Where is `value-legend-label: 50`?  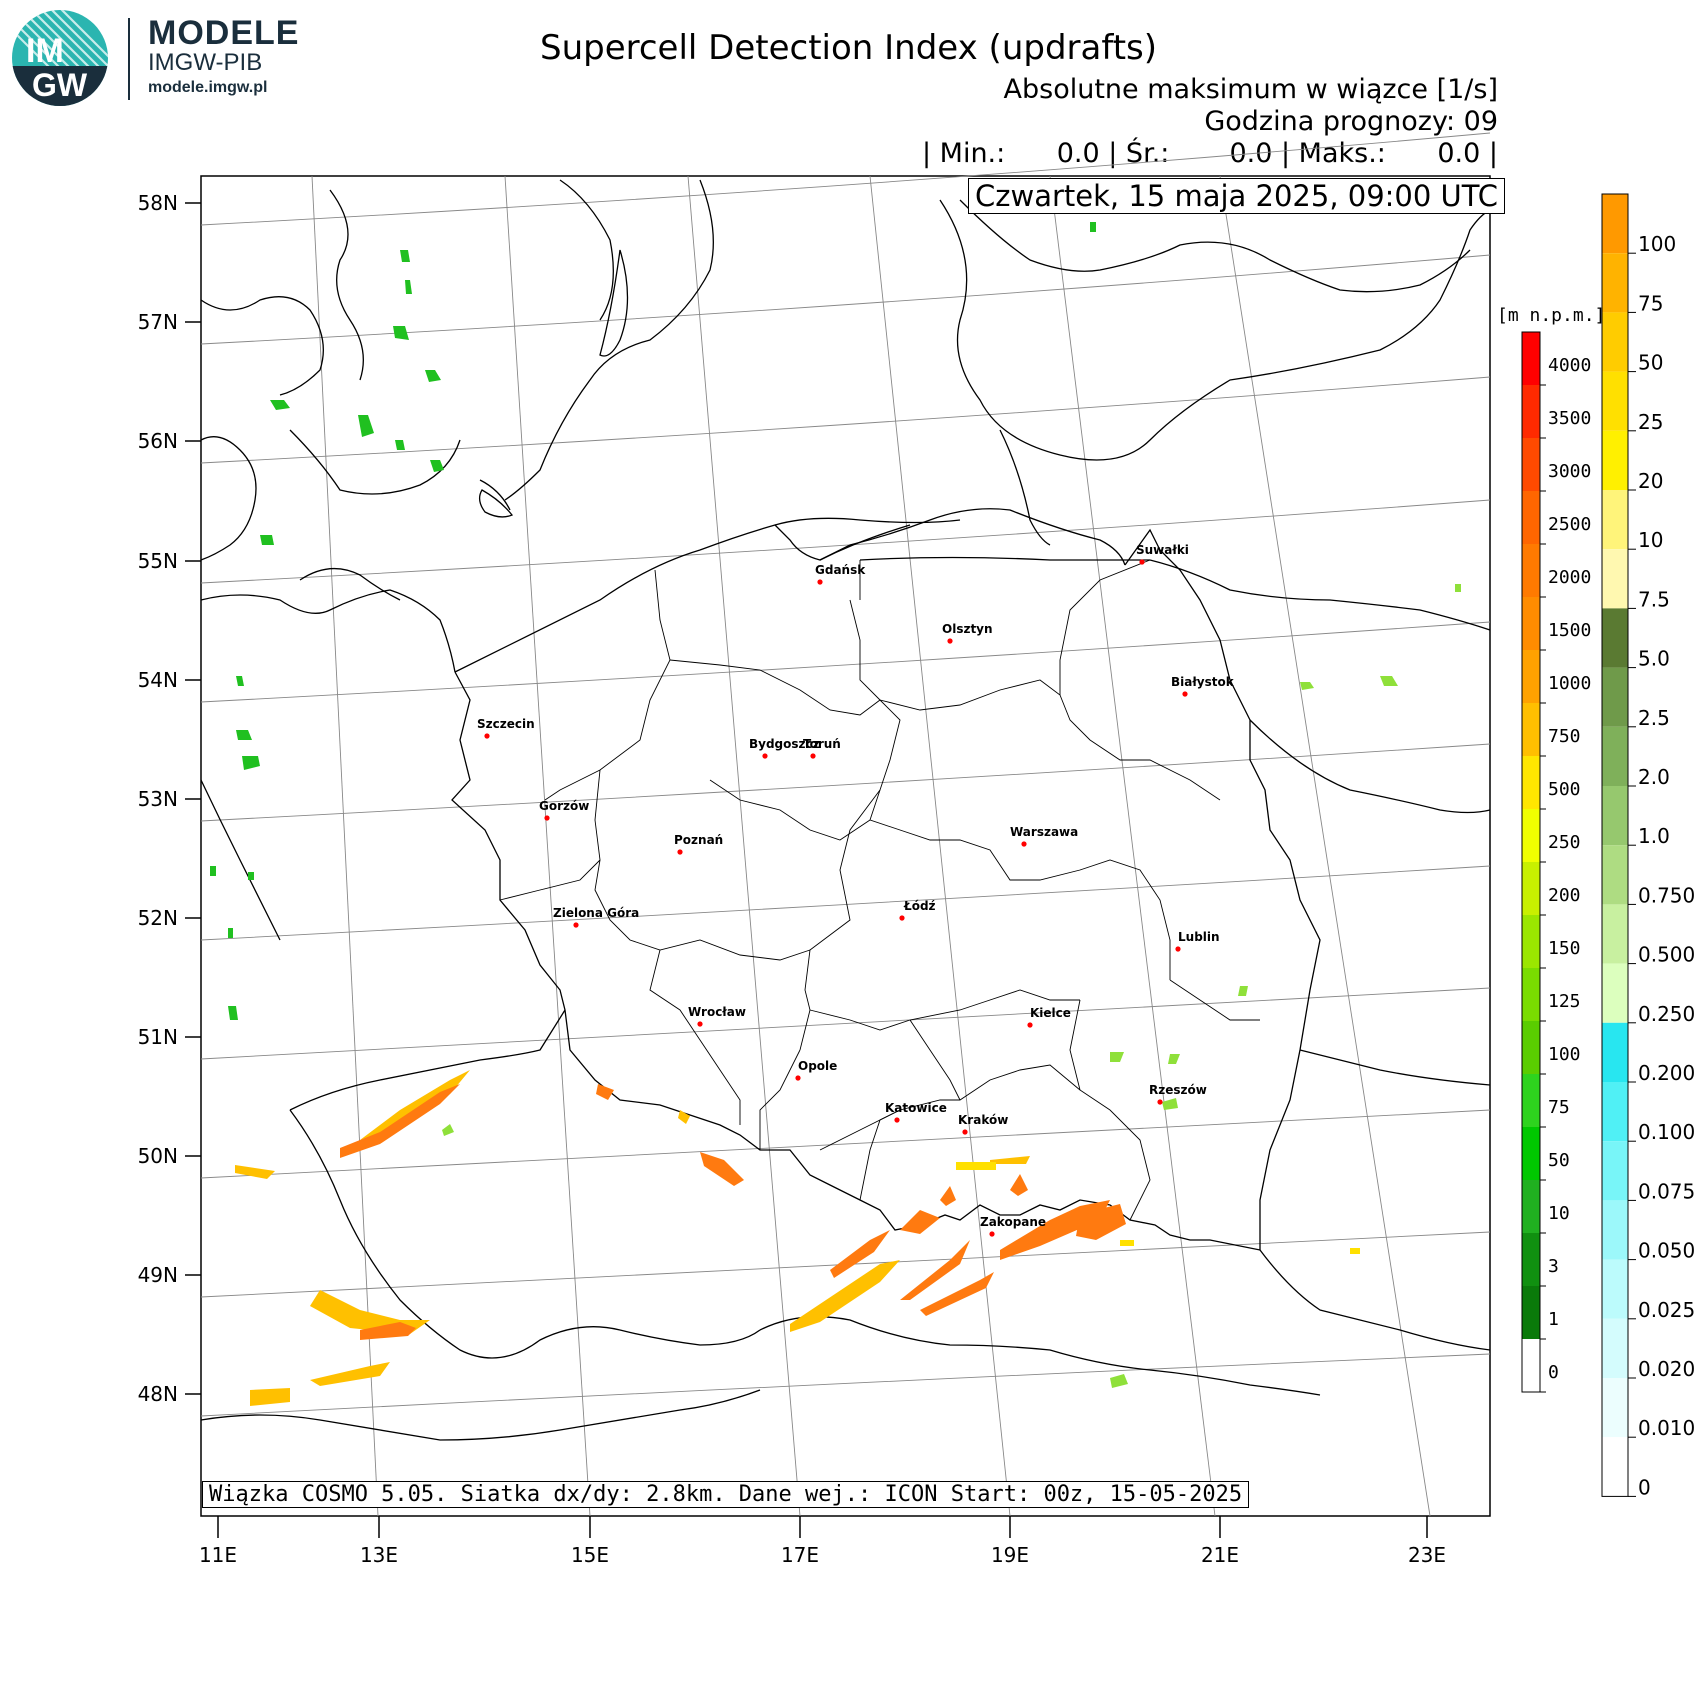 value-legend-label: 50 is located at coordinates (1650, 363).